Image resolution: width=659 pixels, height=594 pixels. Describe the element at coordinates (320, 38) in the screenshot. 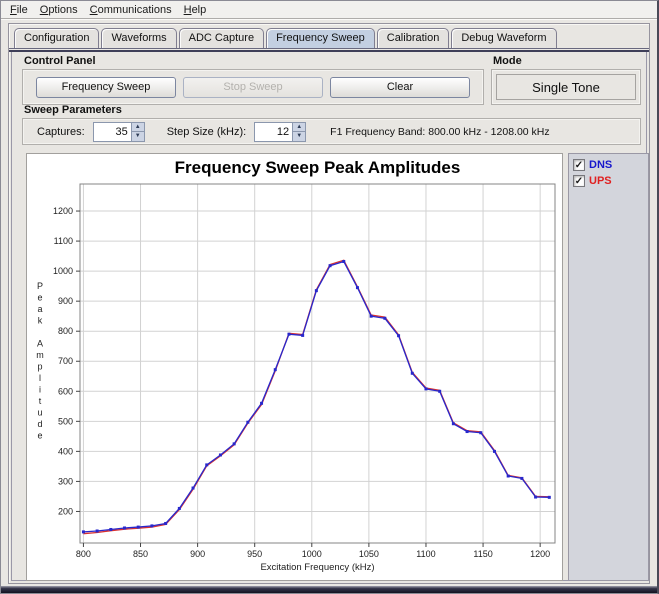

I see `tab-frequency-sweep: Frequency Sweep` at that location.